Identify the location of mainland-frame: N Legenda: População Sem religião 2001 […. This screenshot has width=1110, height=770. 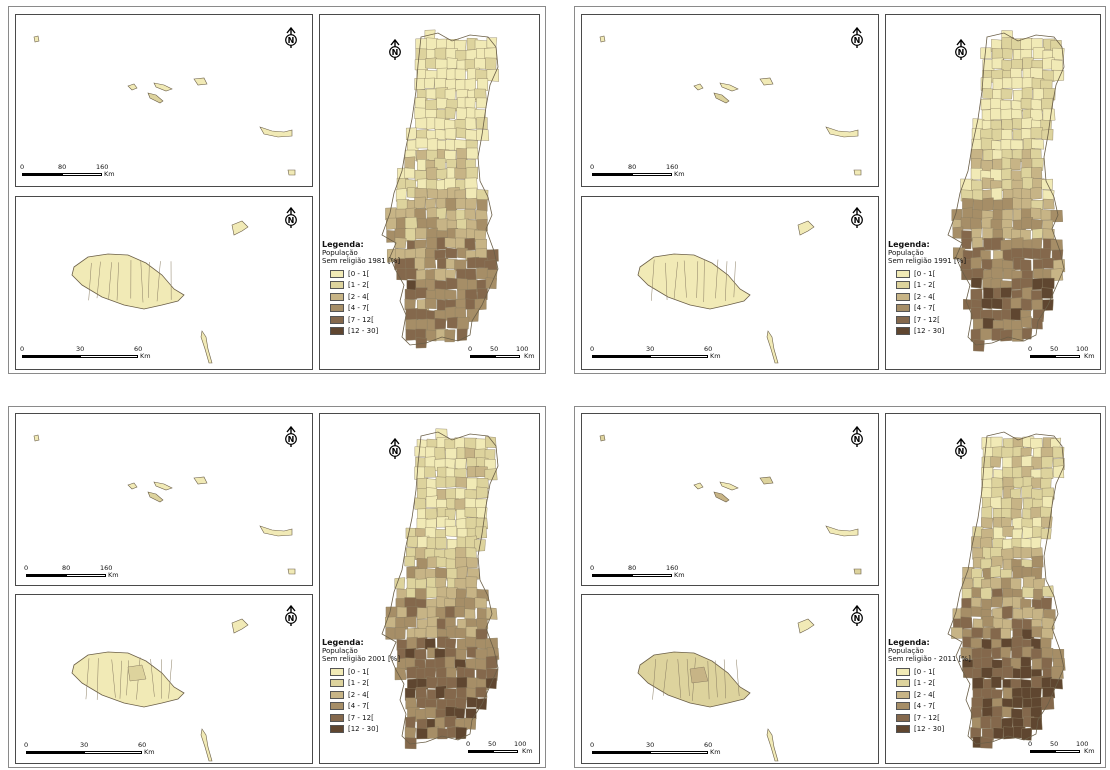
(429, 588).